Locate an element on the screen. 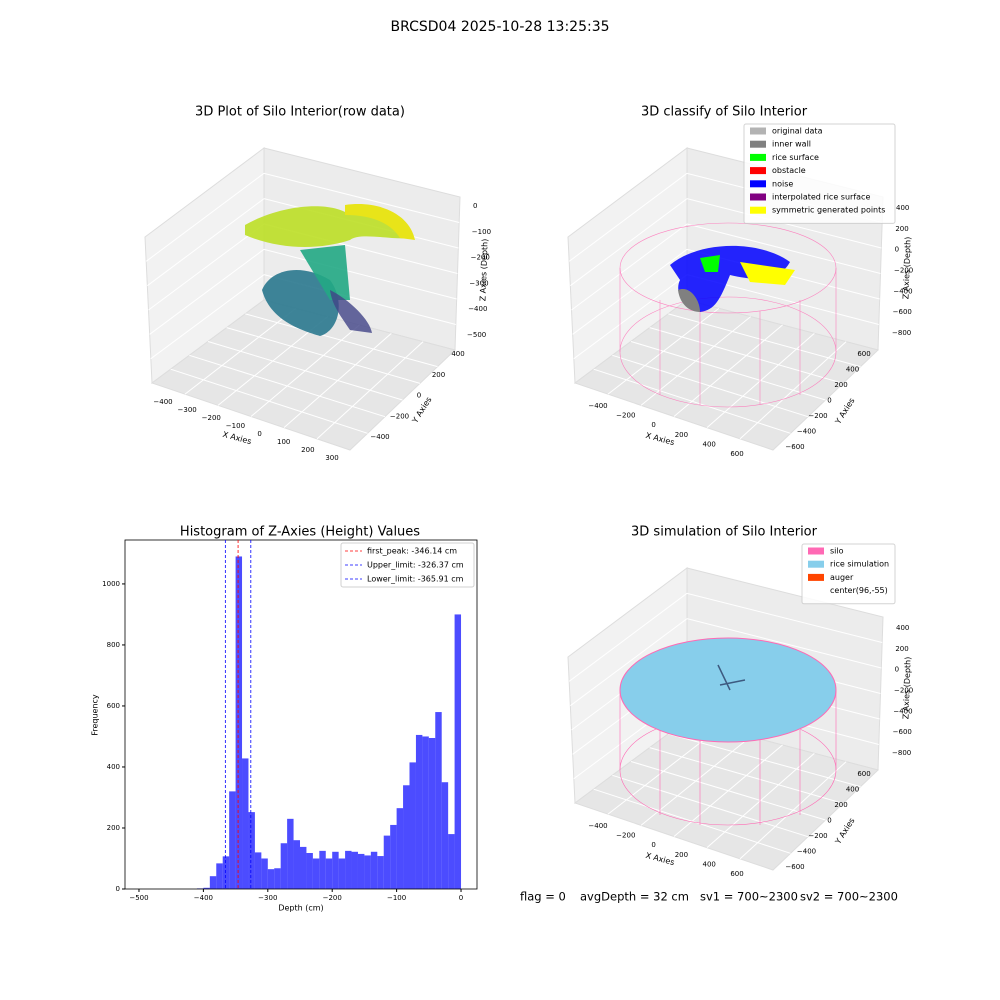 The height and width of the screenshot is (1000, 1000). y-axis-label: Frequency is located at coordinates (95, 715).